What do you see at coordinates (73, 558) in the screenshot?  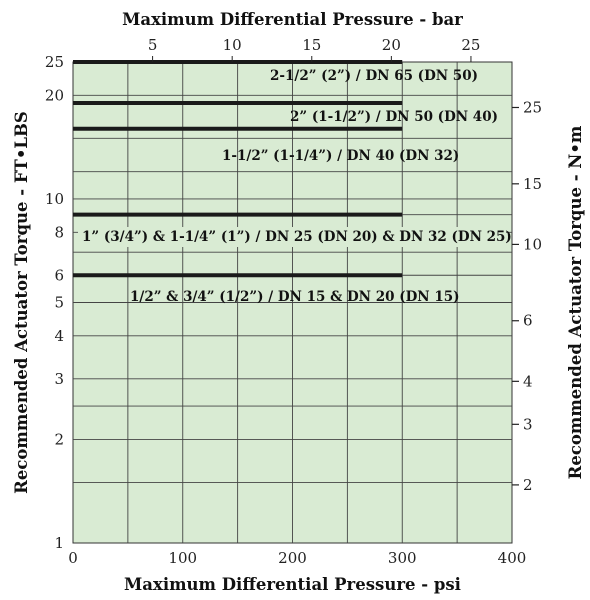 I see `x-tick-label: 0` at bounding box center [73, 558].